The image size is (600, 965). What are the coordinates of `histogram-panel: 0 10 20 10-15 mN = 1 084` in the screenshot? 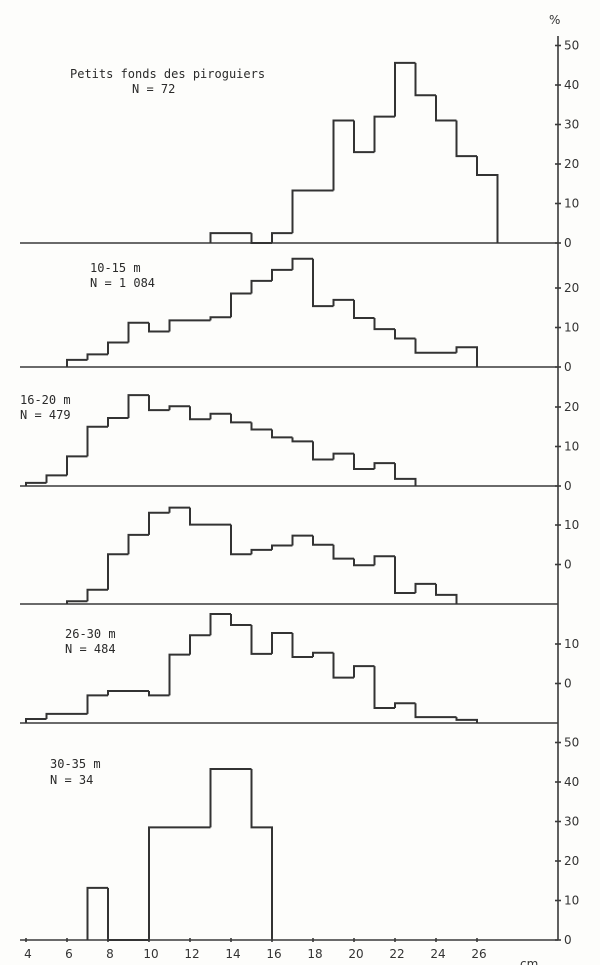 It's located at (299, 315).